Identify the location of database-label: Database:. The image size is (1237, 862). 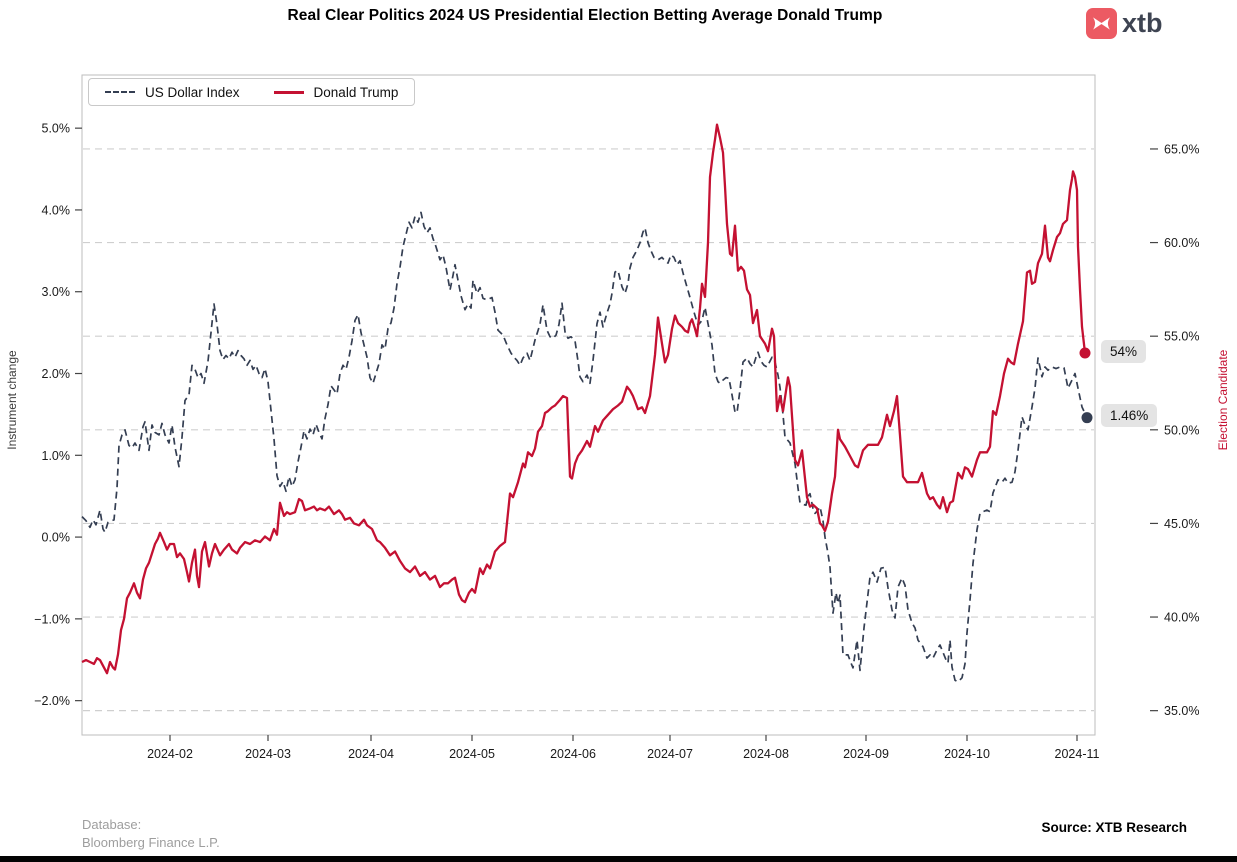
(112, 824).